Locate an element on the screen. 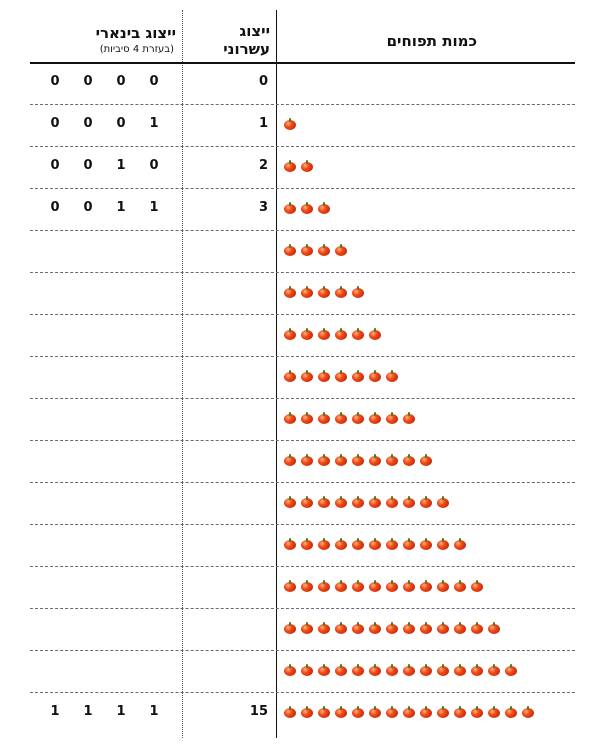 The height and width of the screenshot is (752, 599). quantity-header: כמות תפוחים is located at coordinates (431, 41).